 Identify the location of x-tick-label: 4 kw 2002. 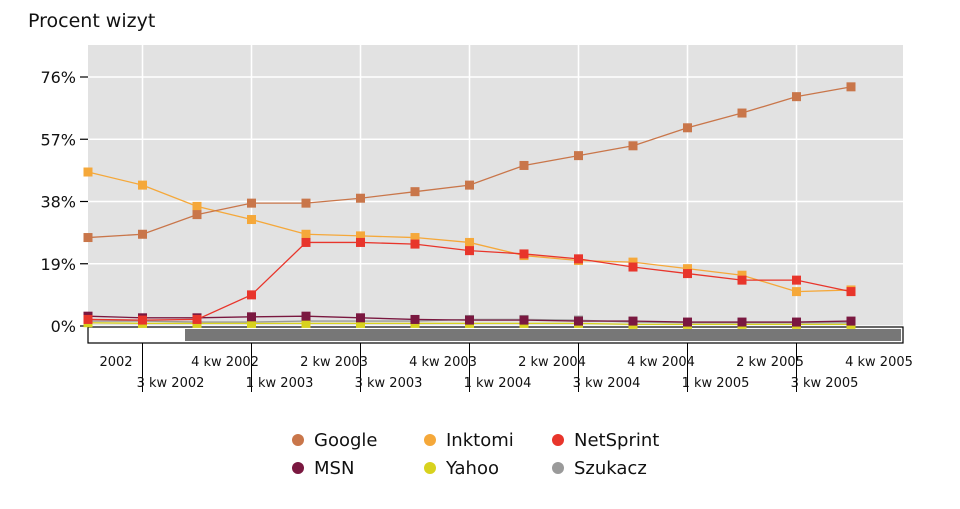
(225, 362).